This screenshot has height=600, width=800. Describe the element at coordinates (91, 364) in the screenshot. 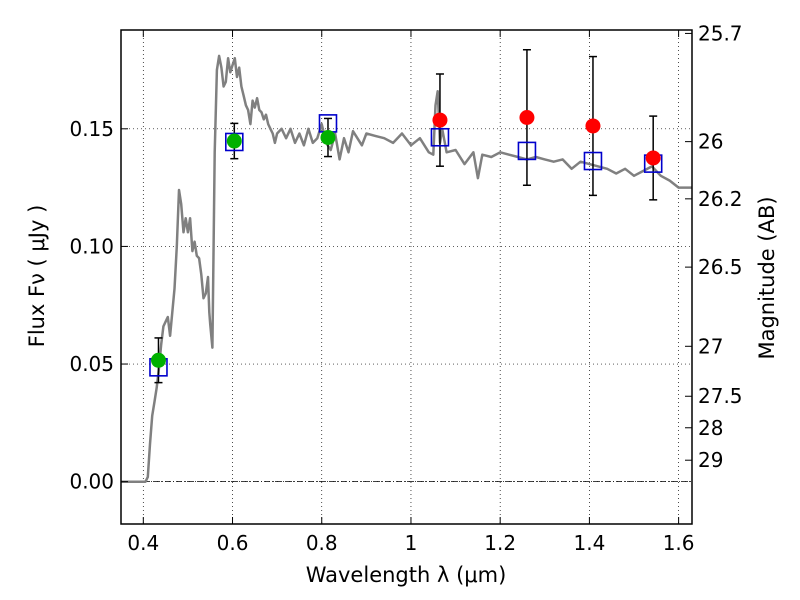

I see `y-tick-label: 0.05` at that location.